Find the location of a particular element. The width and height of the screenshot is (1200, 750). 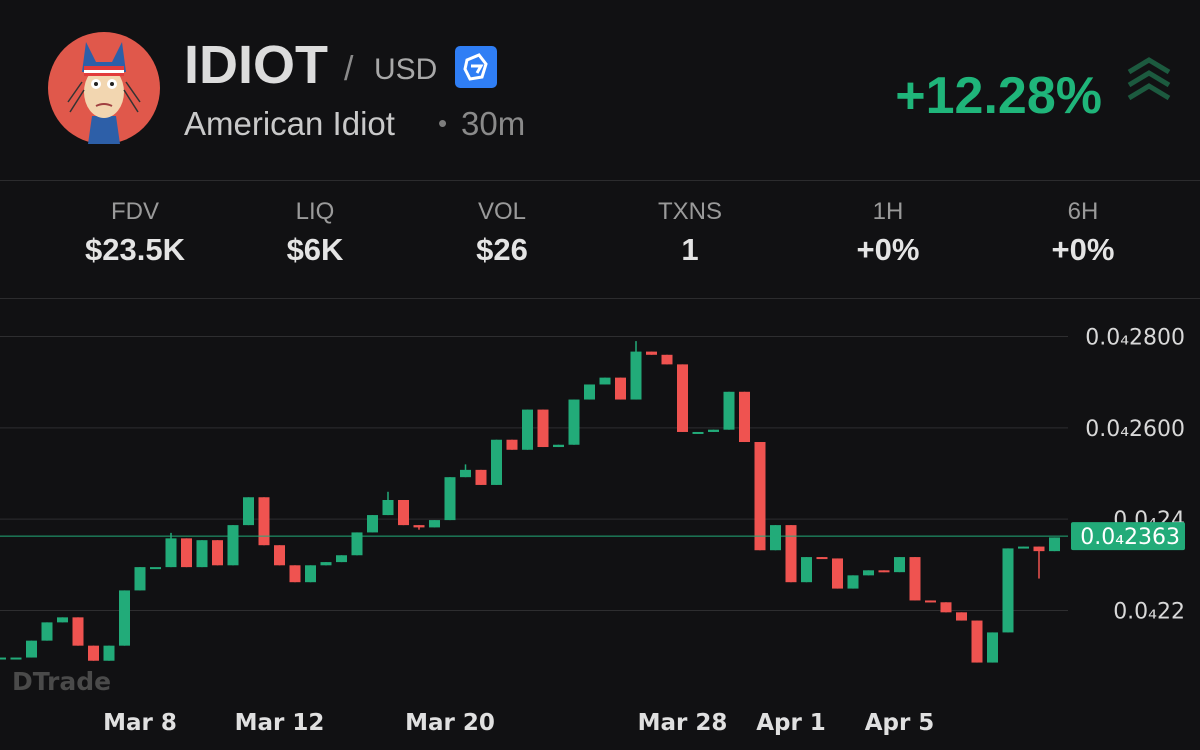

stat: FDV $23.5K is located at coordinates (135, 233).